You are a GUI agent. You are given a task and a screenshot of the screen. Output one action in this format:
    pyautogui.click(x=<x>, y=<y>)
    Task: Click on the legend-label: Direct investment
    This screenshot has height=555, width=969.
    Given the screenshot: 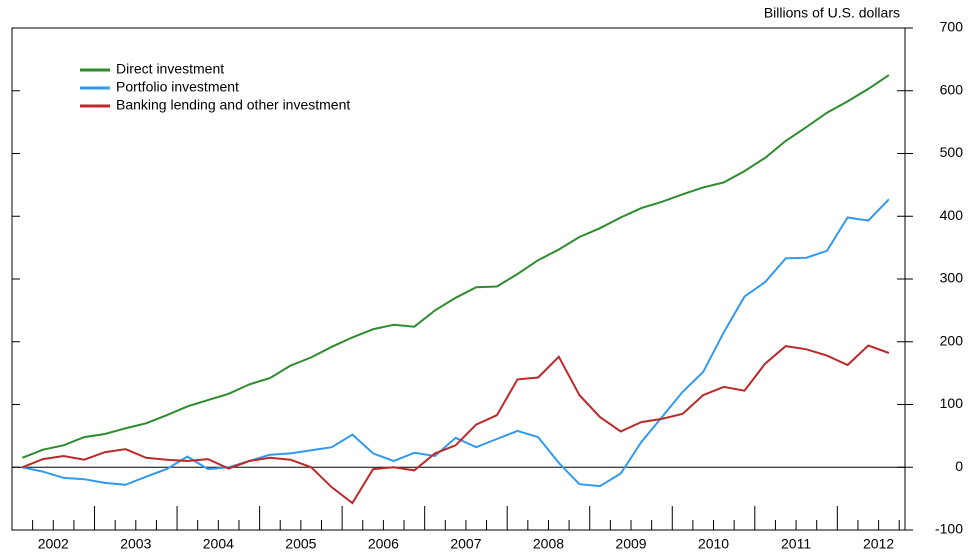 What is the action you would take?
    pyautogui.click(x=170, y=69)
    